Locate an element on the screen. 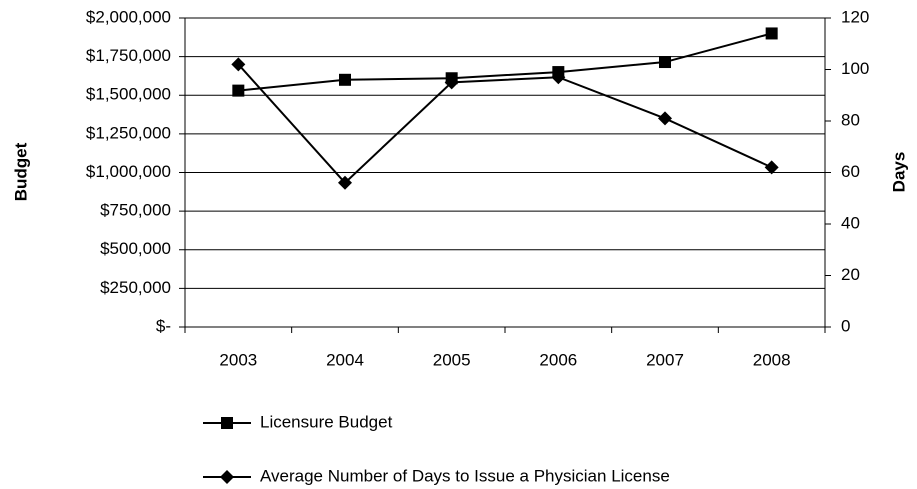 The height and width of the screenshot is (489, 917). y2-axis-title: Days is located at coordinates (898, 172).